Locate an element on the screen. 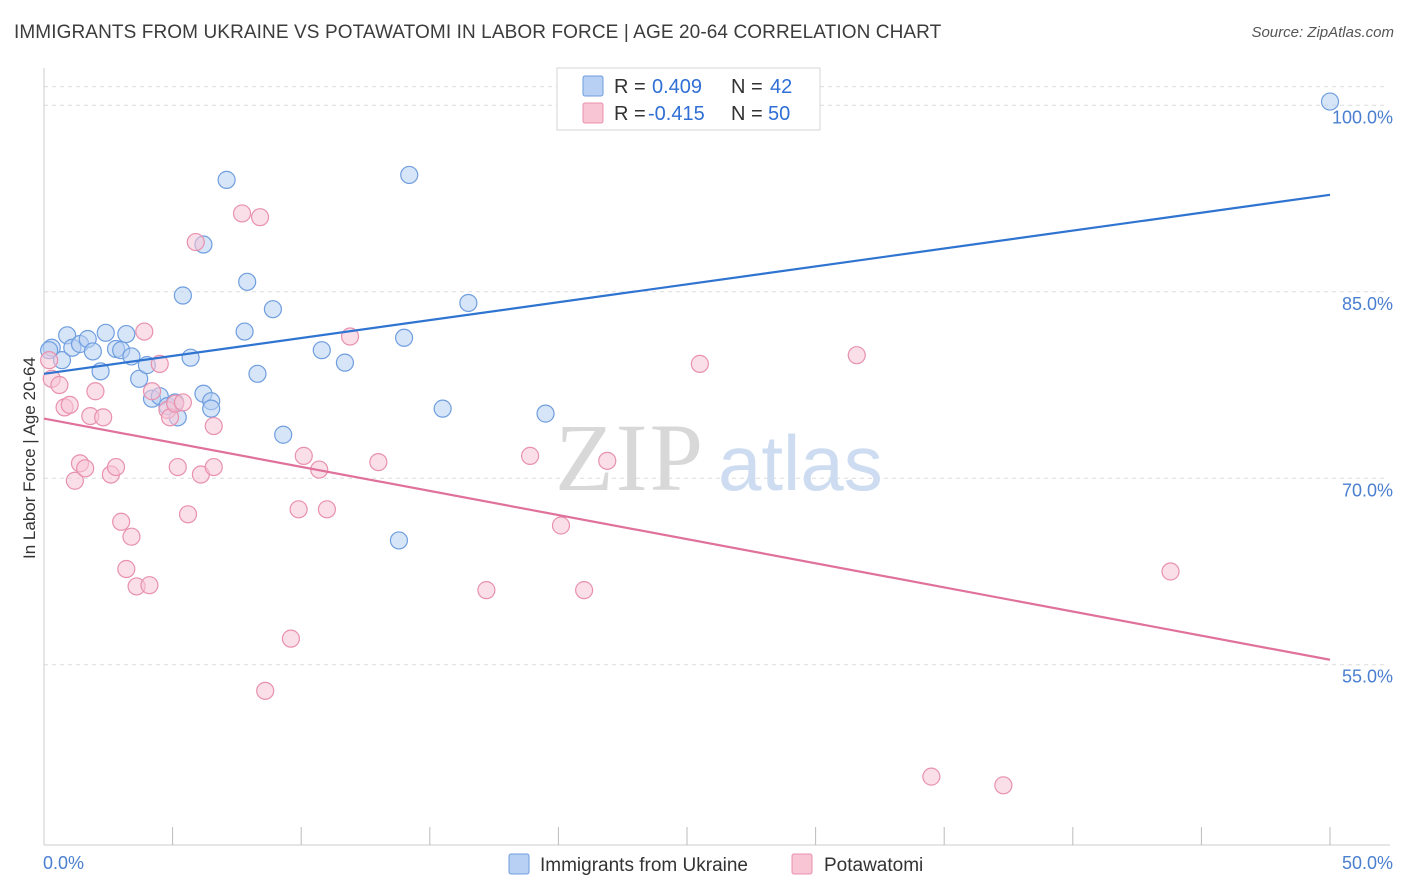 This screenshot has width=1406, height=892. legend-r-value-ukraine: 0.409 is located at coordinates (677, 87).